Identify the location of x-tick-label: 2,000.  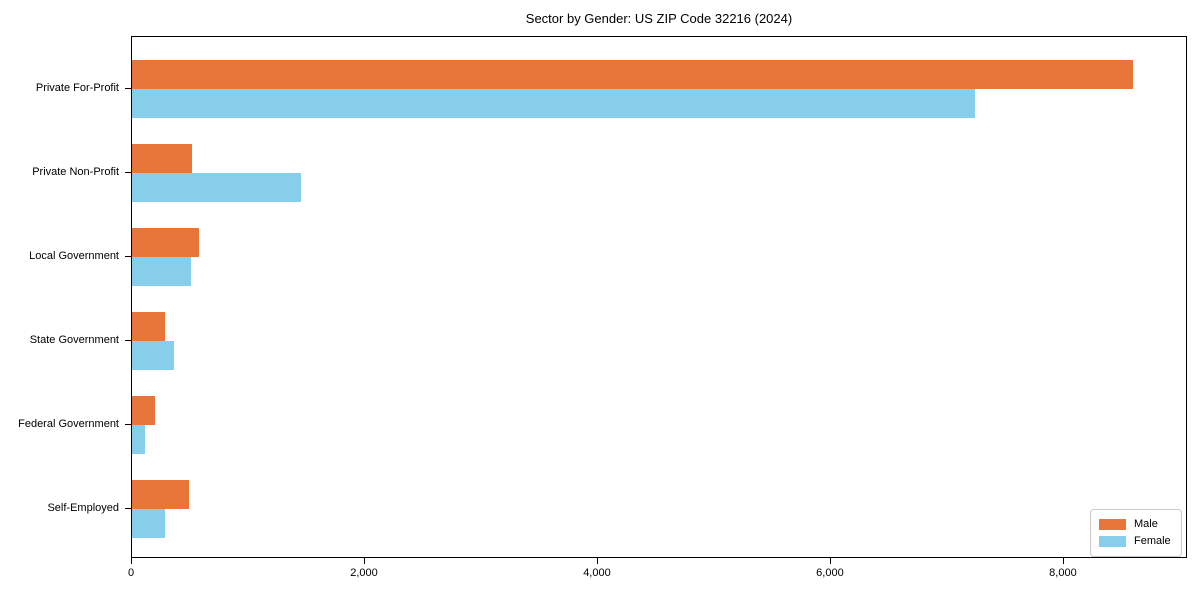
(364, 573).